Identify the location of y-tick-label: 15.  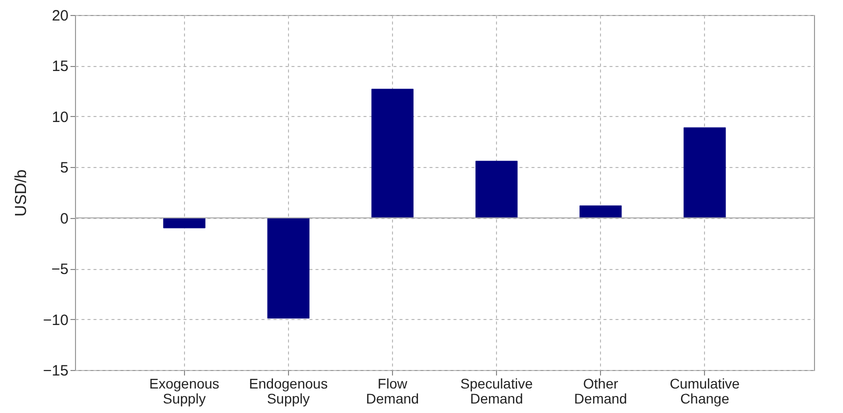
(60, 67).